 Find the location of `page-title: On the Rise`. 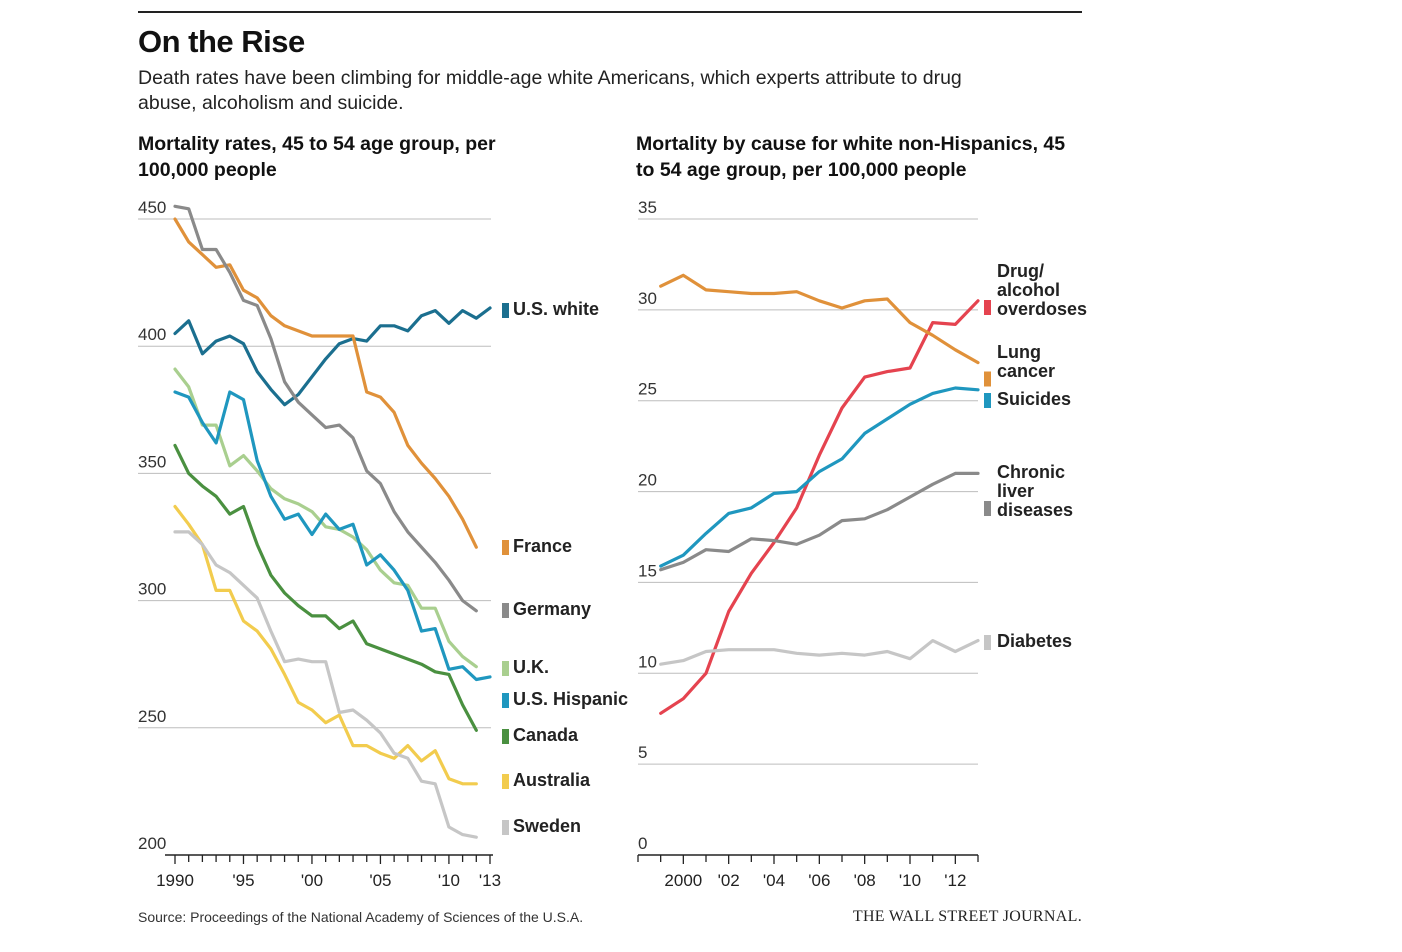

page-title: On the Rise is located at coordinates (221, 41).